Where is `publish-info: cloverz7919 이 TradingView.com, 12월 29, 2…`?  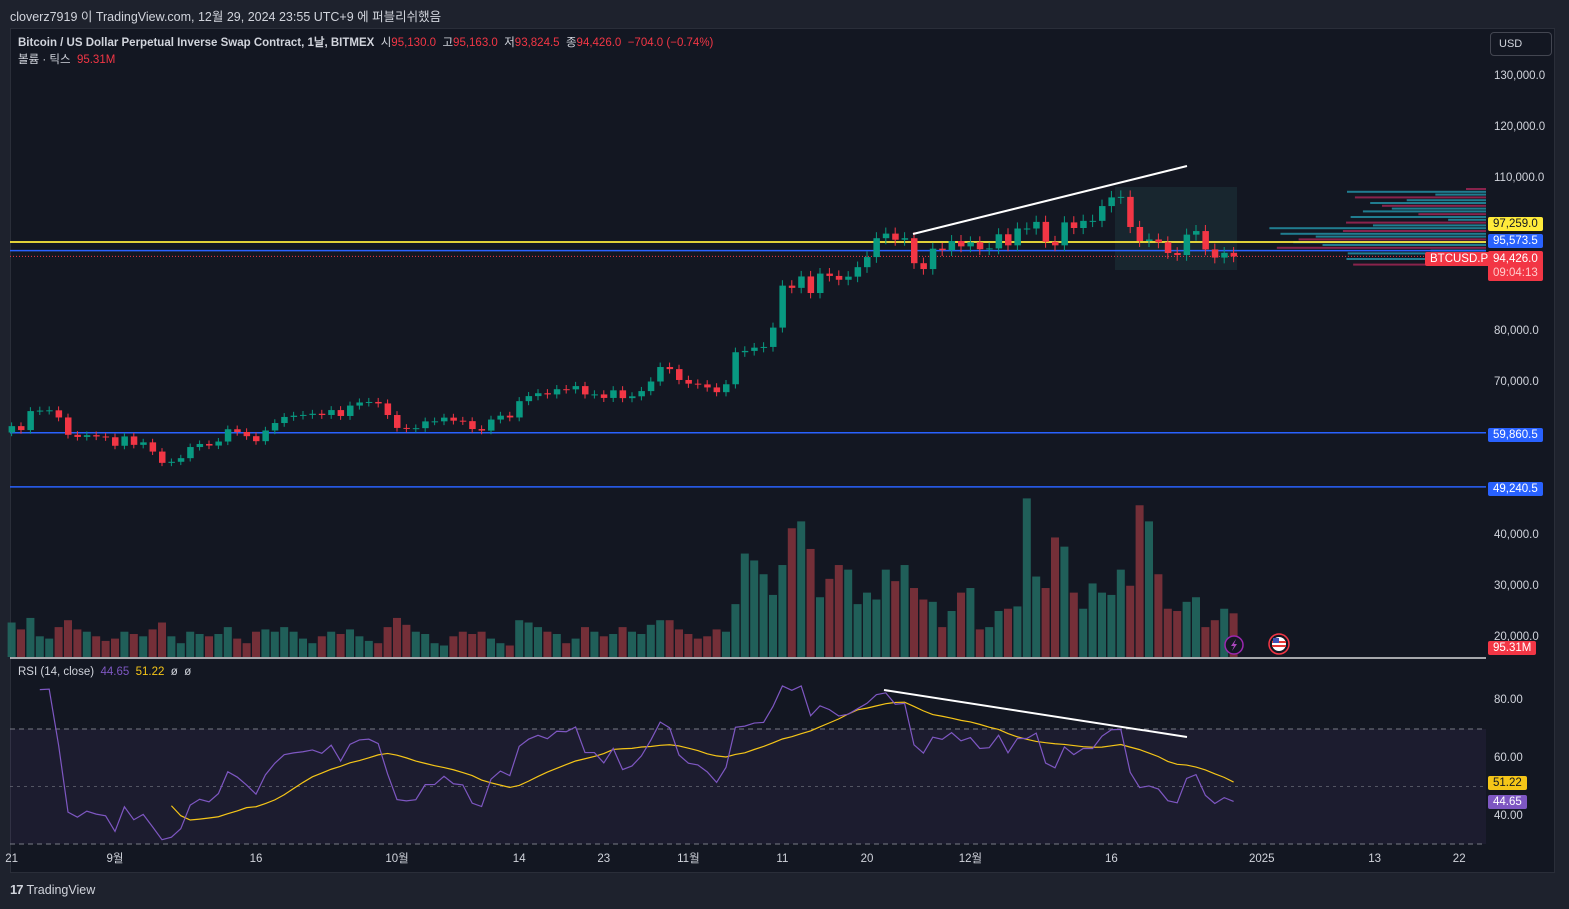
publish-info: cloverz7919 이 TradingView.com, 12월 29, 2… is located at coordinates (226, 17).